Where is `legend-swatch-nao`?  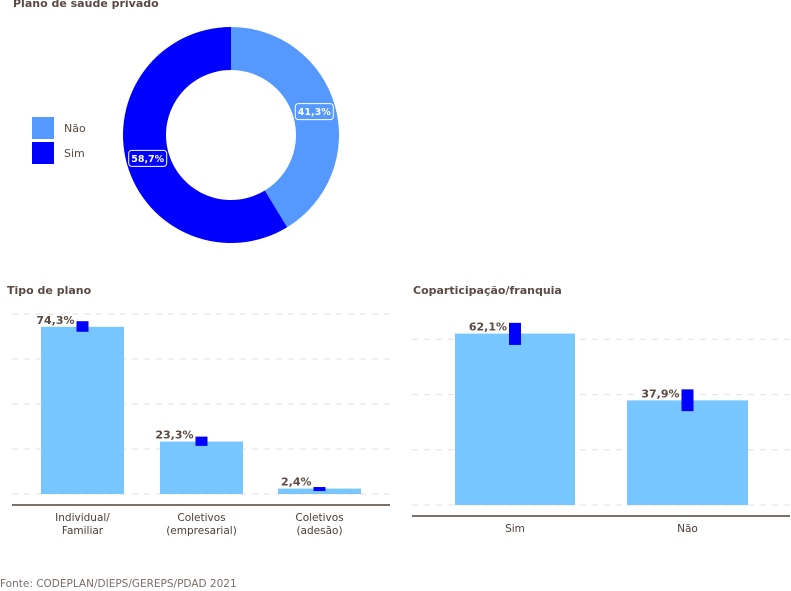
legend-swatch-nao is located at coordinates (43, 128).